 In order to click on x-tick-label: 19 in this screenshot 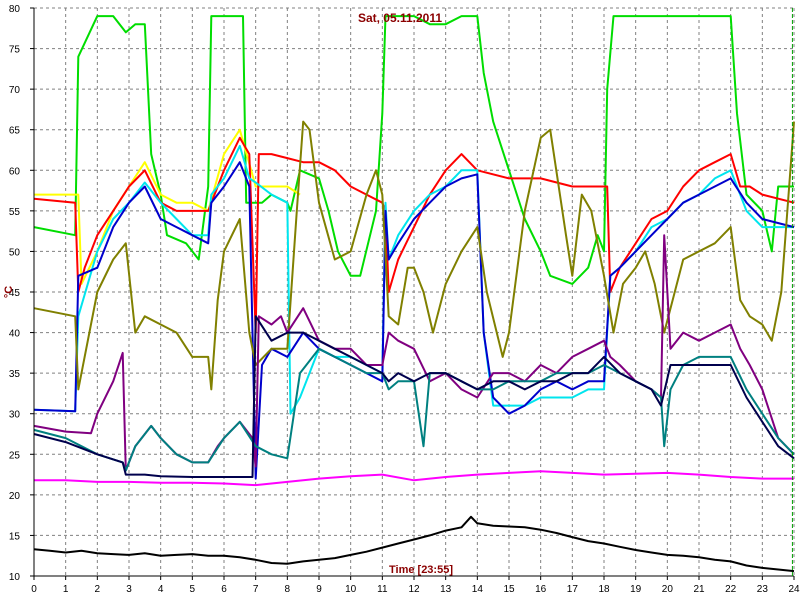, I will do `click(636, 589)`.